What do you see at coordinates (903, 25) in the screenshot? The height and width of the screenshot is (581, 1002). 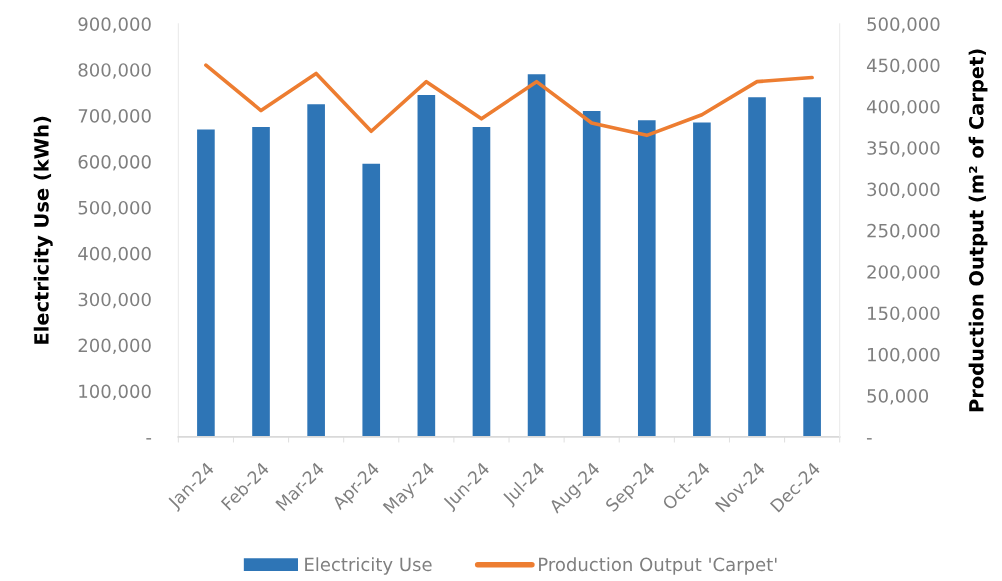 I see `y2-tick-label: 500,000` at bounding box center [903, 25].